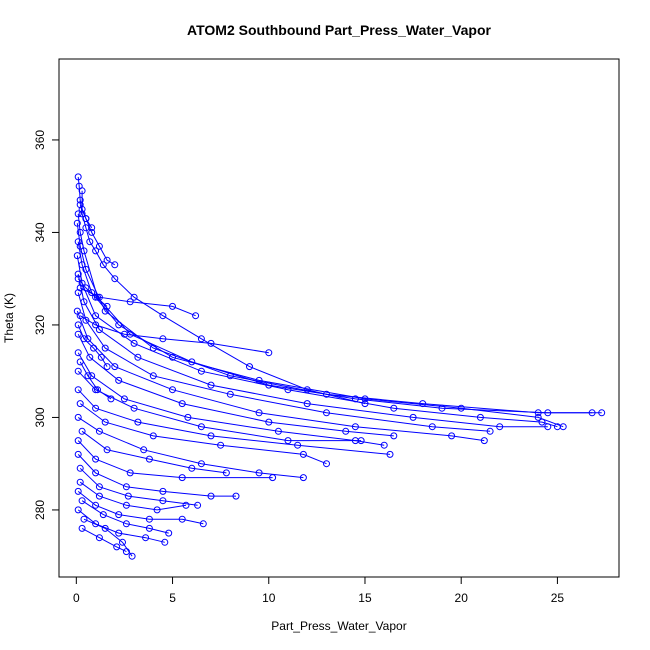 This screenshot has height=650, width=650. I want to click on y-tick-label: 300, so click(40, 417).